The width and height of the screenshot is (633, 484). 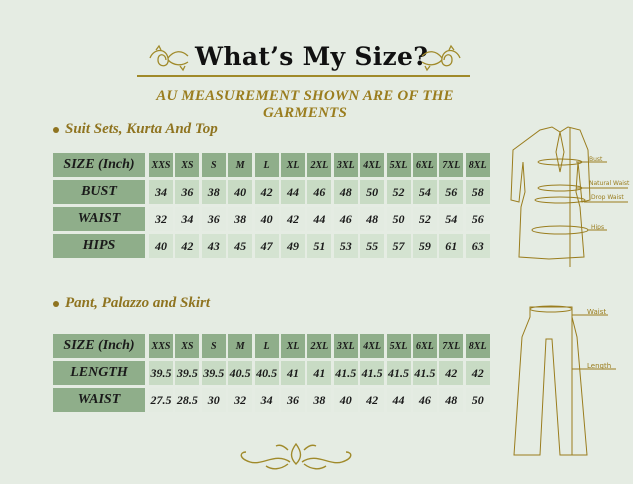 I want to click on size-cell: 3XL, so click(x=345, y=165).